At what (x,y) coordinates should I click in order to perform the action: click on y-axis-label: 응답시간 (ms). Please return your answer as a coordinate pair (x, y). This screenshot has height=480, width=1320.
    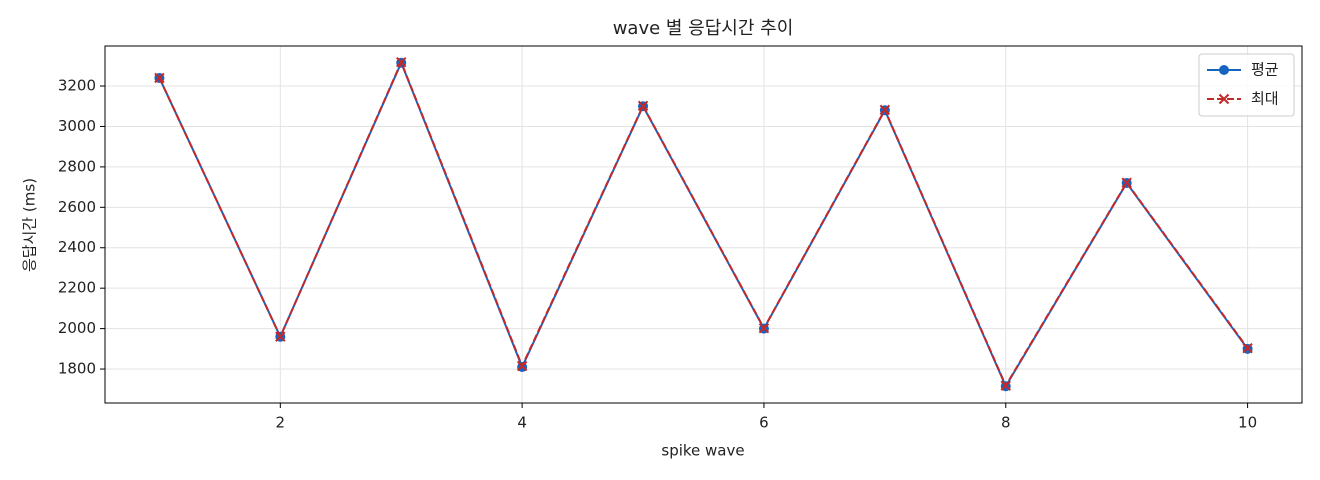
    Looking at the image, I should click on (30, 225).